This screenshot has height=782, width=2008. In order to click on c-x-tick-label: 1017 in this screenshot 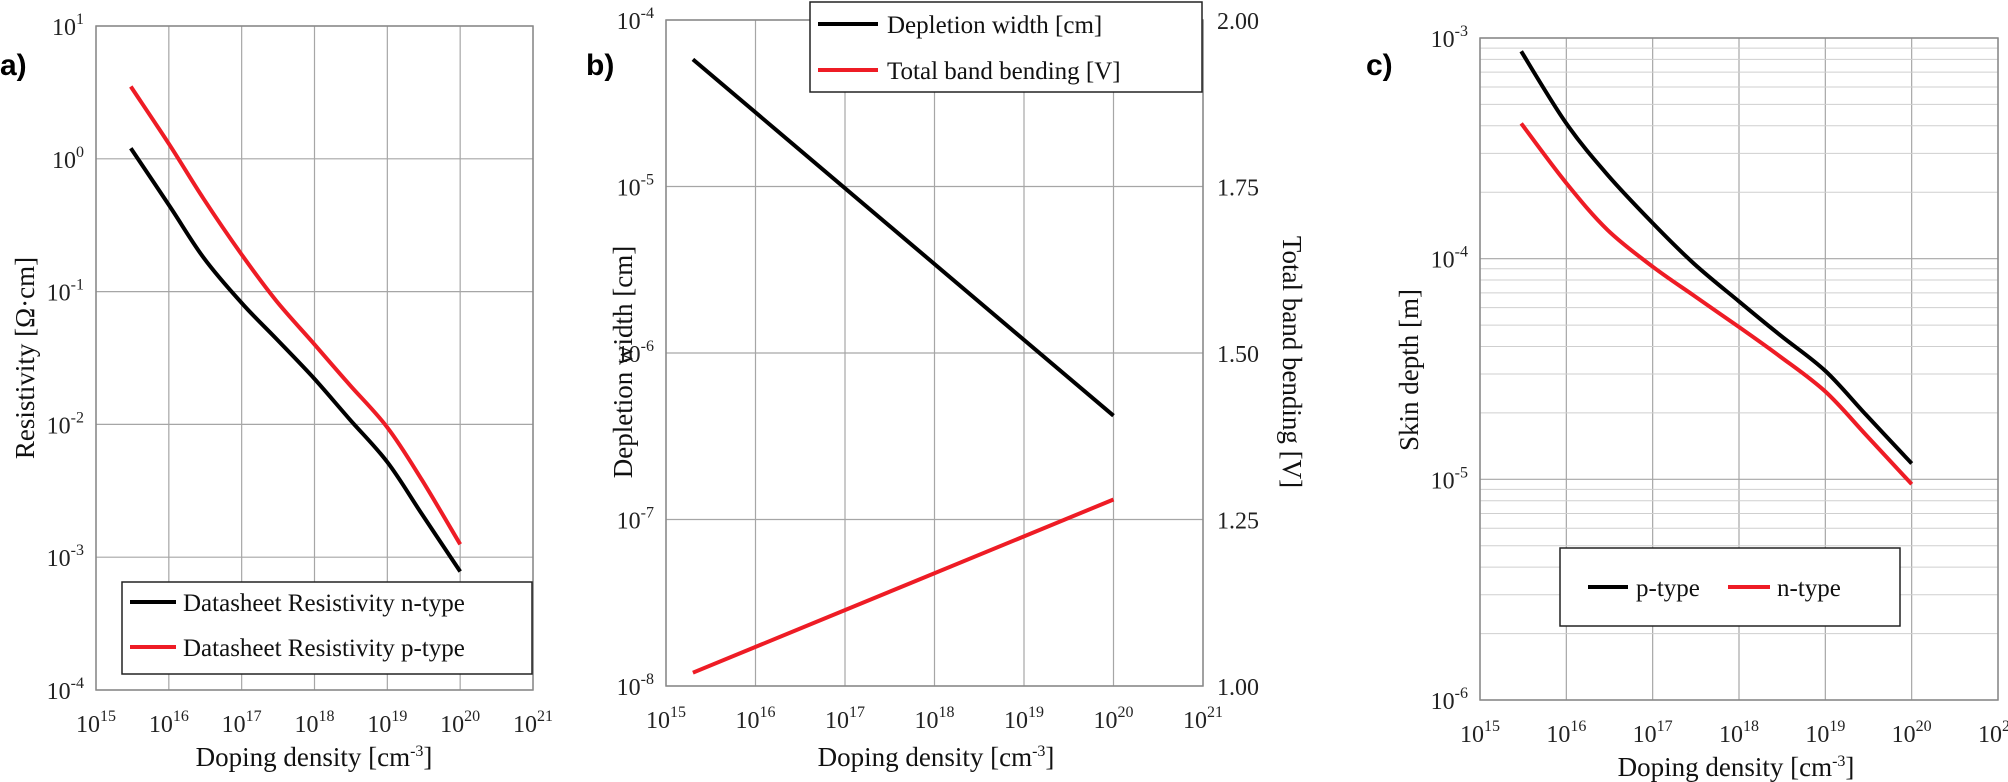, I will do `click(1653, 733)`.